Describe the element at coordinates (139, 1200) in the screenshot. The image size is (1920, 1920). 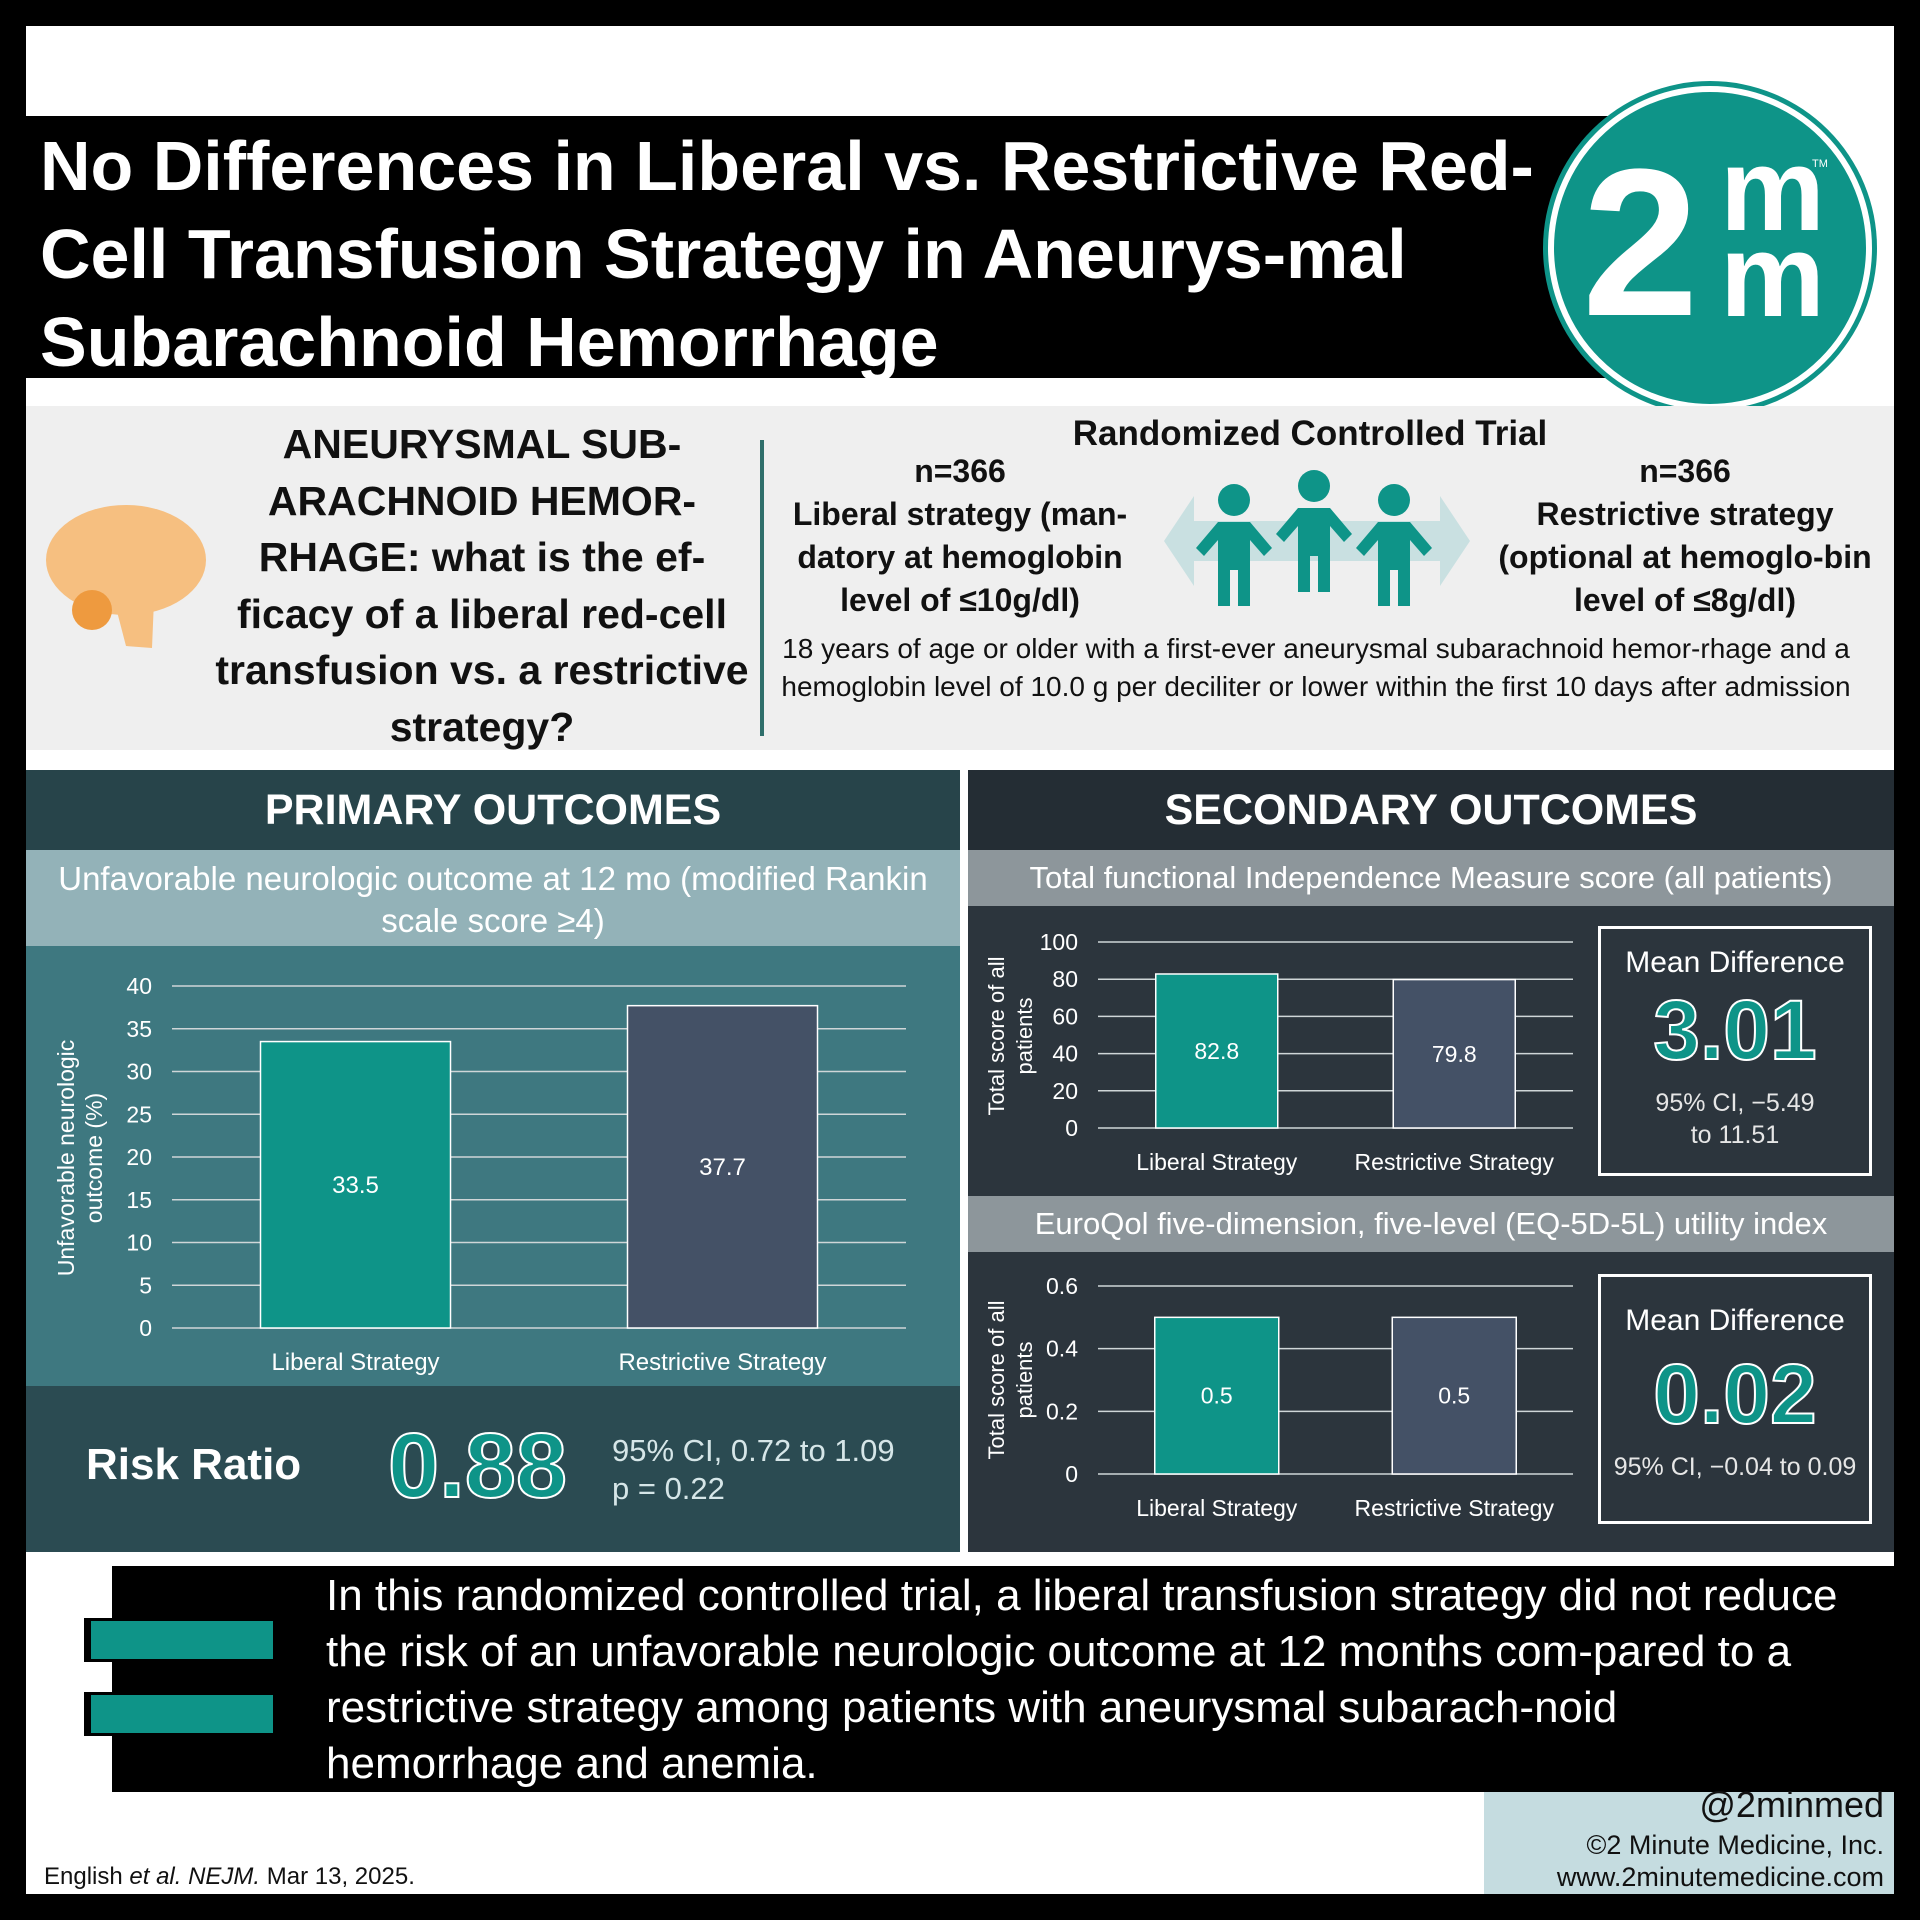
I see `y-tick-label: 15` at that location.